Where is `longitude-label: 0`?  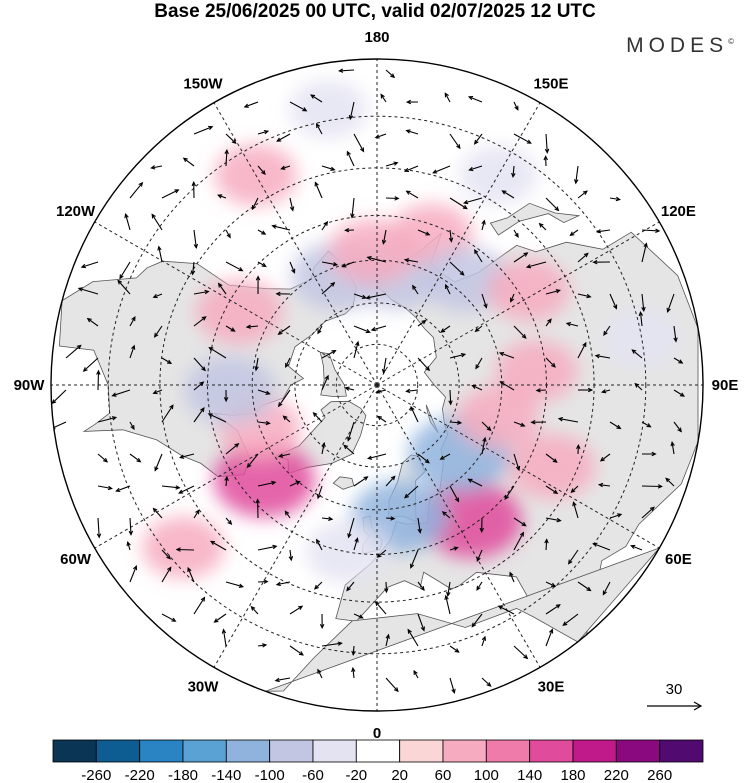 longitude-label: 0 is located at coordinates (377, 733).